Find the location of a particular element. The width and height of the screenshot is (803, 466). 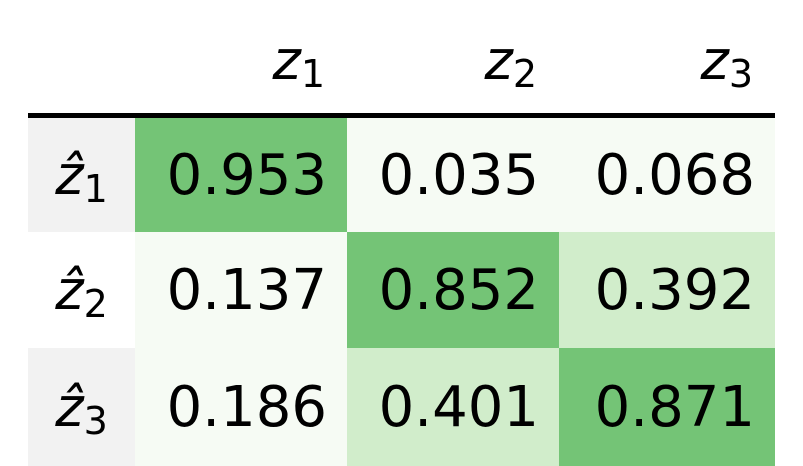

value-cell: 0.137 is located at coordinates (241, 290).